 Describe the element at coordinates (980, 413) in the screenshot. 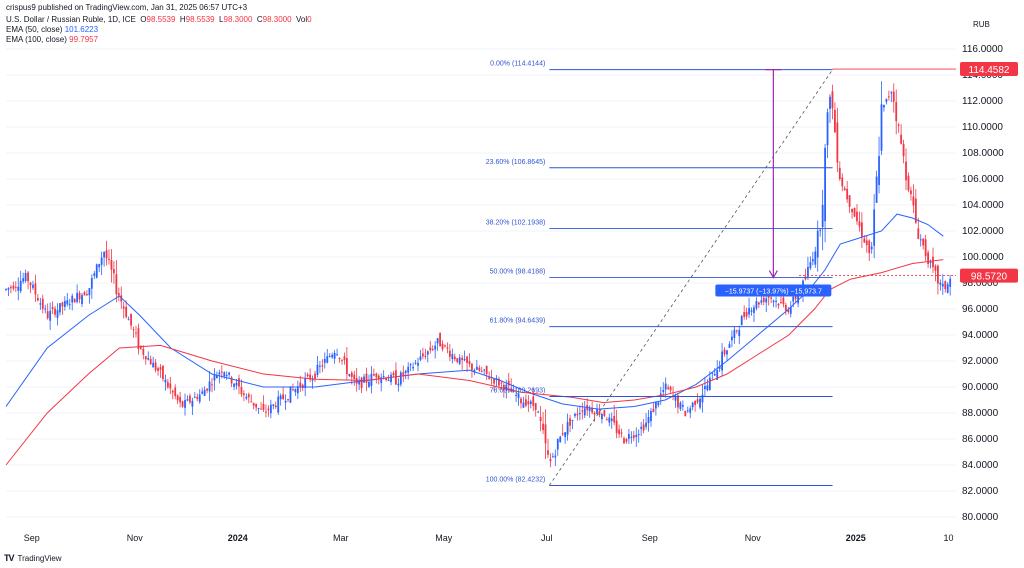

I see `y-tick-label: 88.0000` at that location.